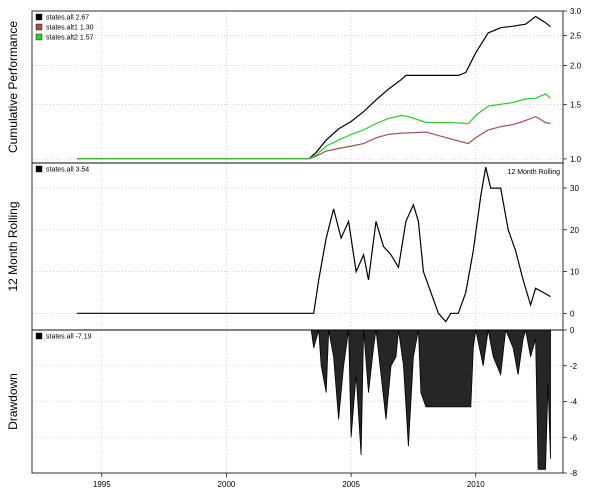  What do you see at coordinates (574, 402) in the screenshot?
I see `y-tick-label: -4` at bounding box center [574, 402].